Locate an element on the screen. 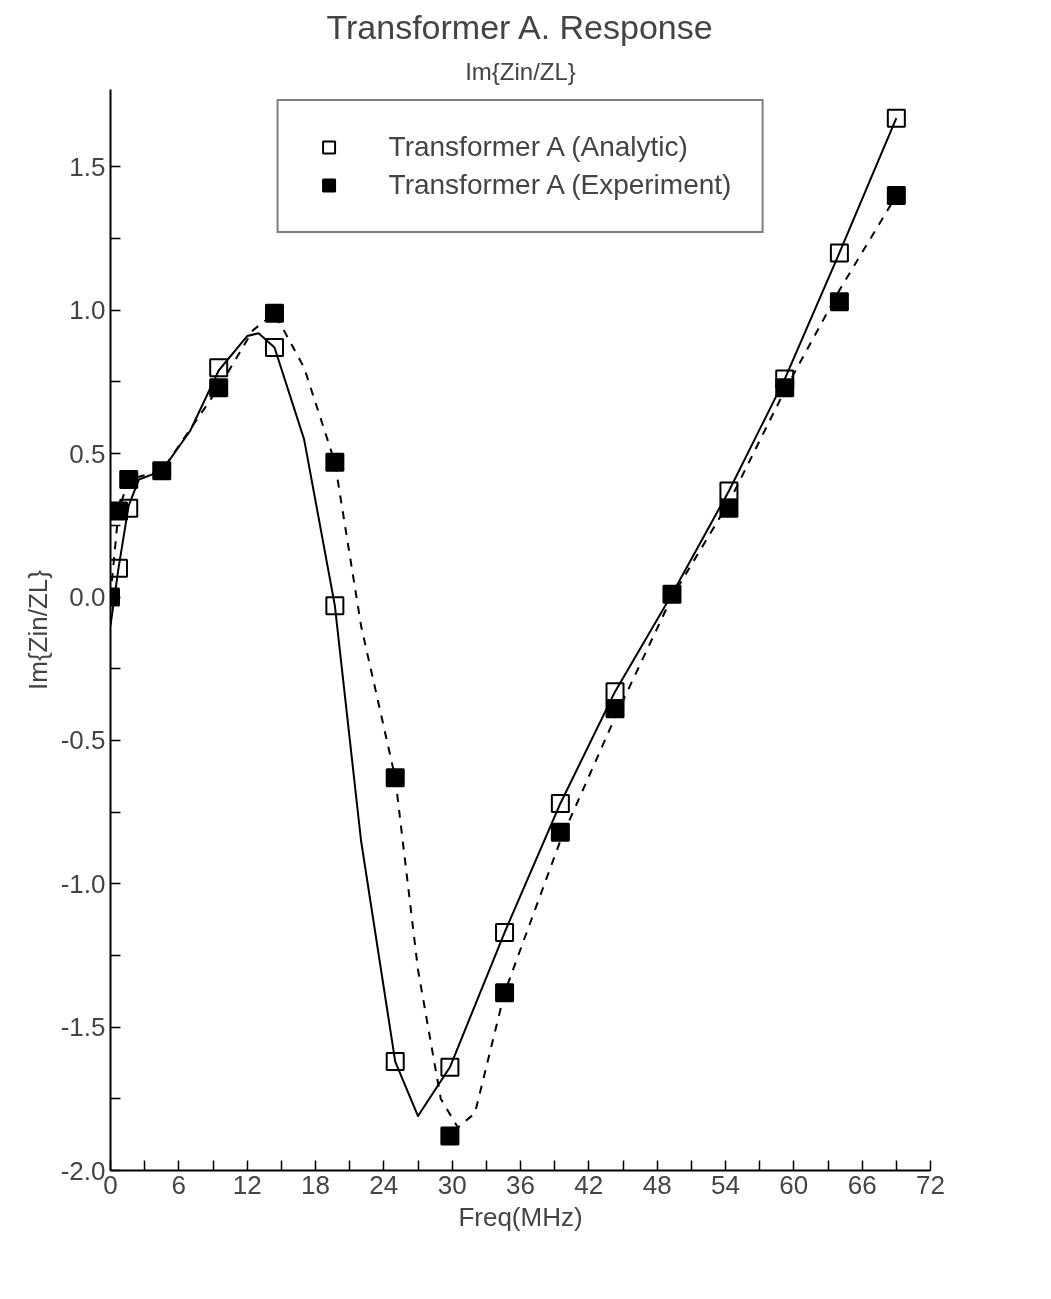 This screenshot has height=1299, width=1051. x-tick-label: 66 is located at coordinates (862, 1184).